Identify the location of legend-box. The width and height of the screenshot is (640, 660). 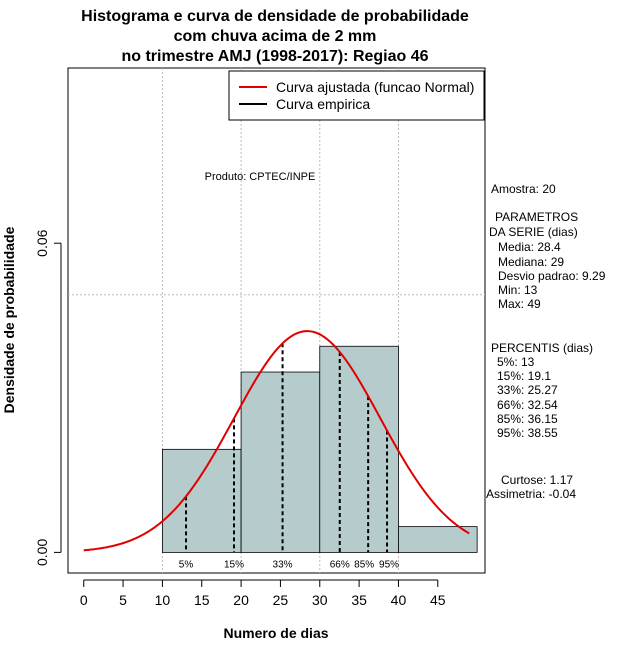
(356, 95).